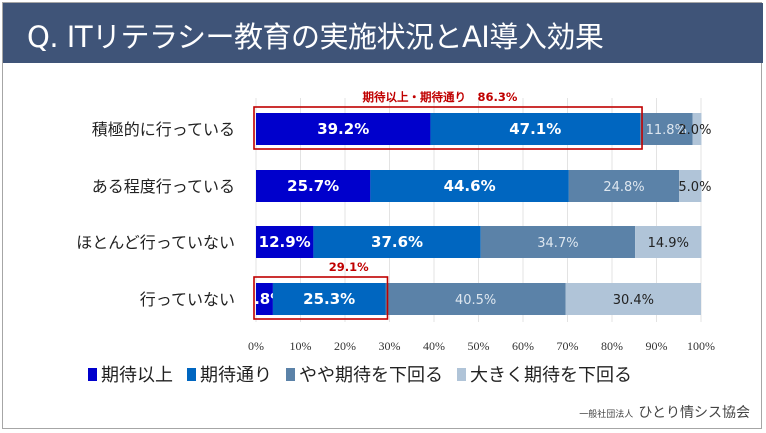 Image resolution: width=766 pixels, height=433 pixels. Describe the element at coordinates (345, 346) in the screenshot. I see `x-tick-label: 20%` at that location.